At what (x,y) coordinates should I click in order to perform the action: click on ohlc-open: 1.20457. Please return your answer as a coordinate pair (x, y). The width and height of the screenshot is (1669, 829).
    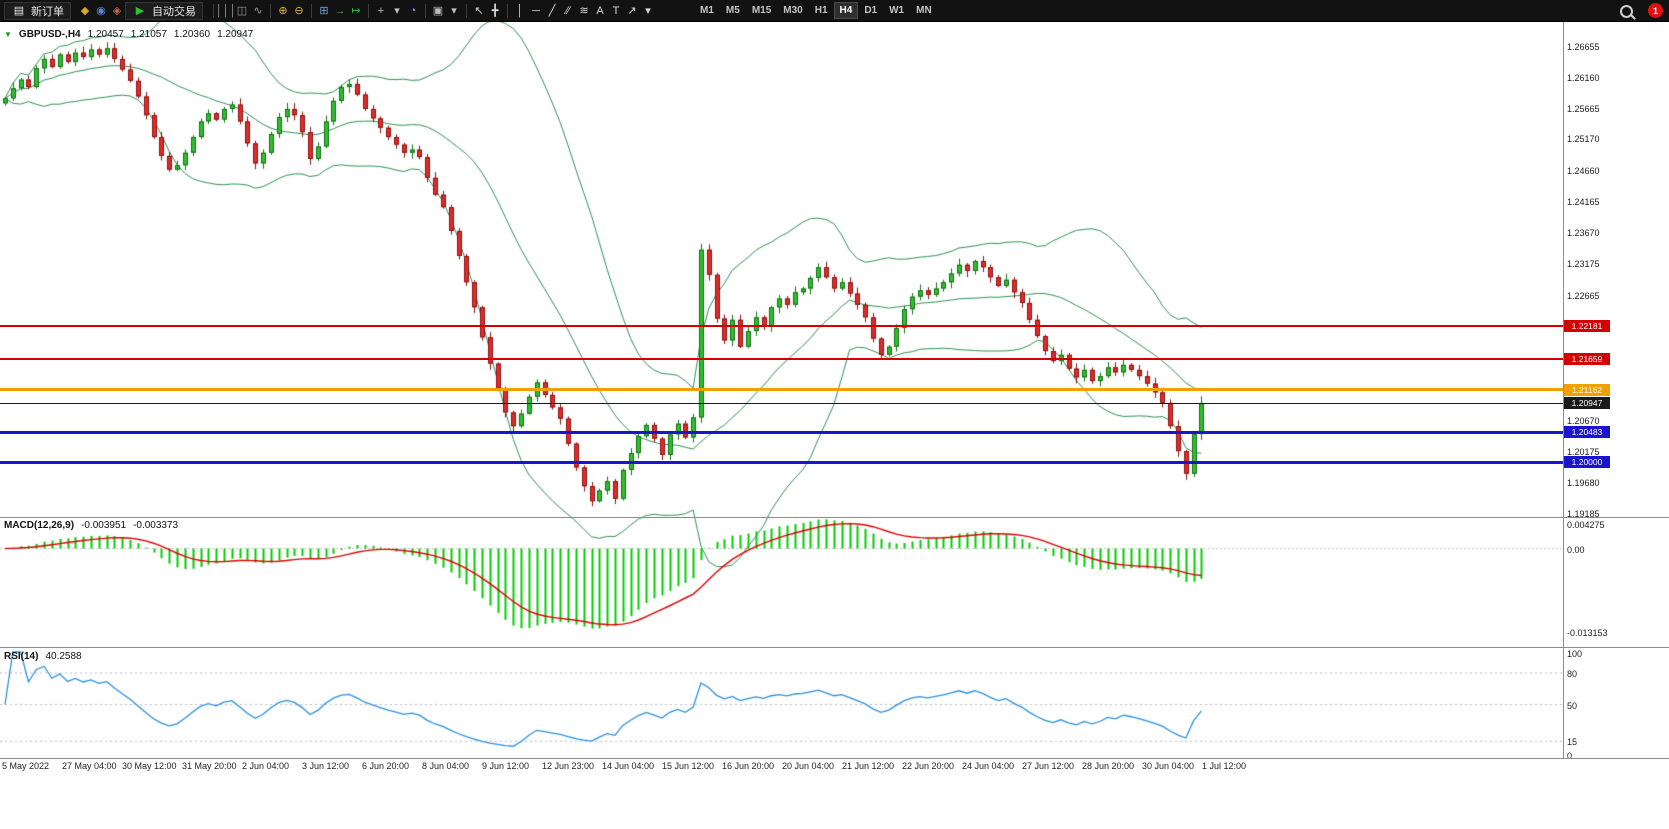
    Looking at the image, I should click on (105, 34).